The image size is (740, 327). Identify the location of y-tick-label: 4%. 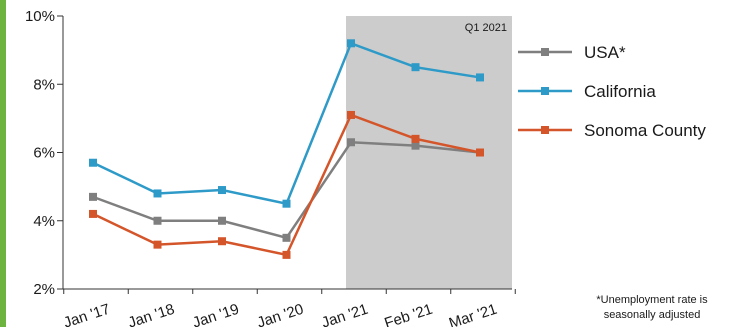
(44, 221).